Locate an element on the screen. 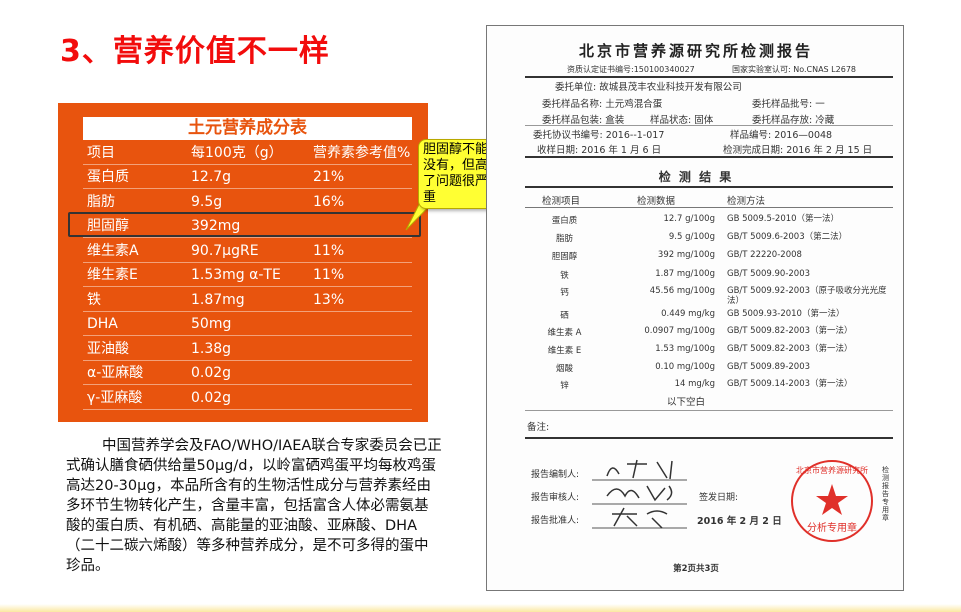 The image size is (961, 612). nutrition-row: 维生素A 90.7μgRE 11% is located at coordinates (247, 251).